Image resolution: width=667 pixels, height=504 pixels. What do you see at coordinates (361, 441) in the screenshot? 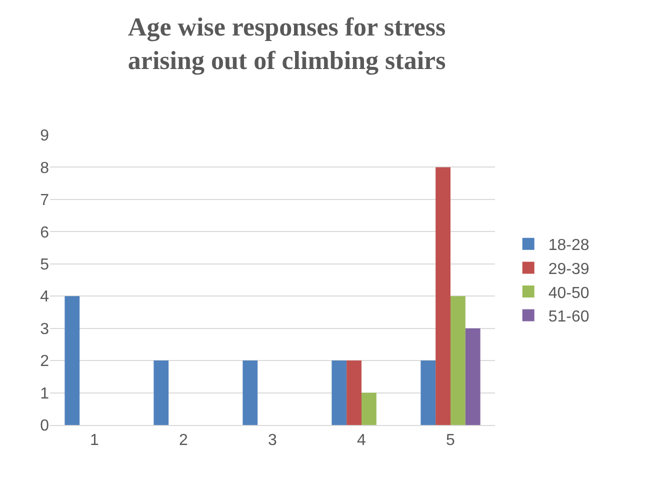
I see `x-tick-label: 4` at bounding box center [361, 441].